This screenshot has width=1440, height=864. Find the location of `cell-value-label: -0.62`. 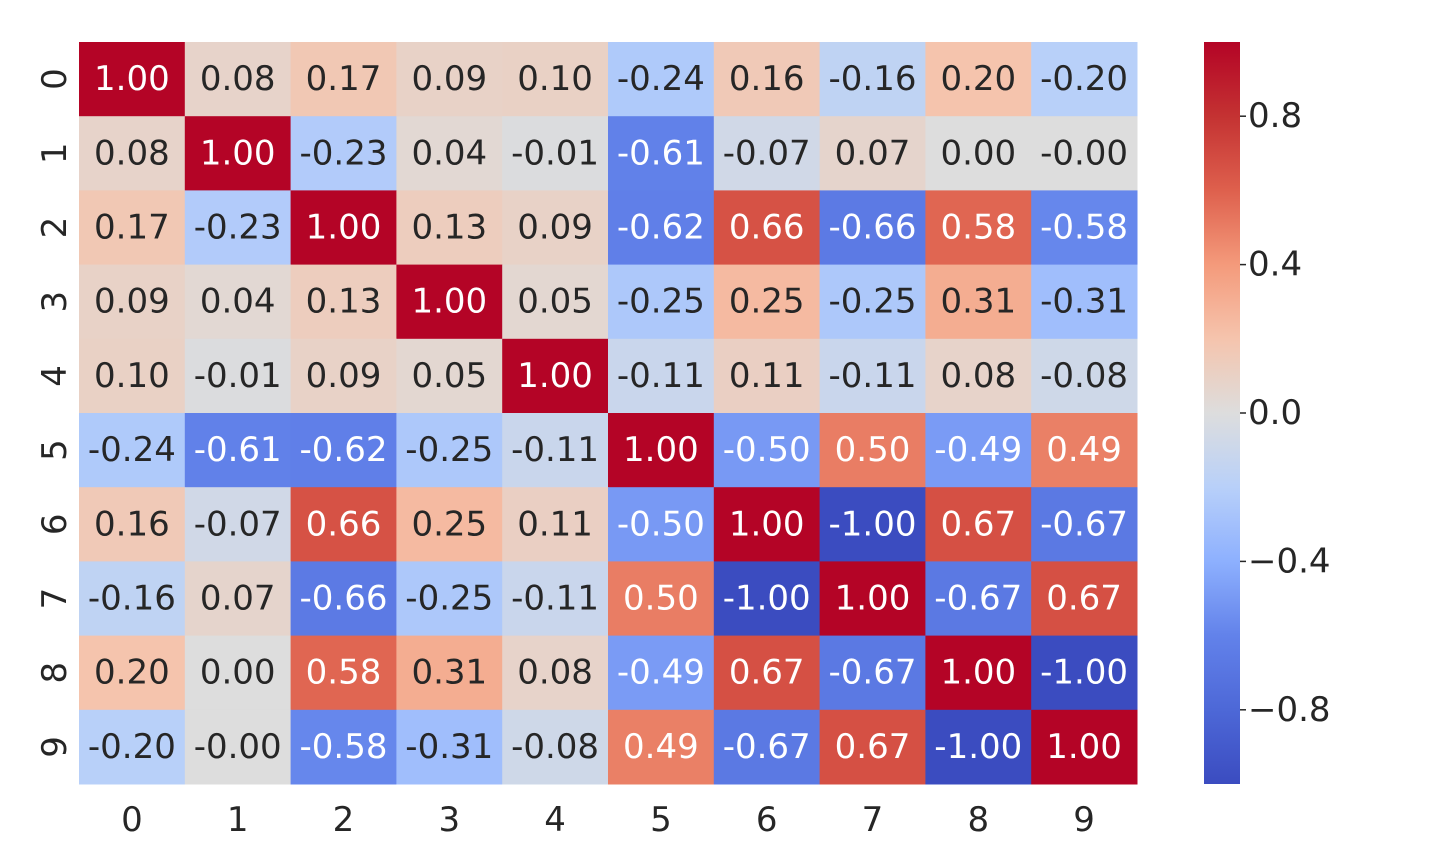

cell-value-label: -0.62 is located at coordinates (344, 450).